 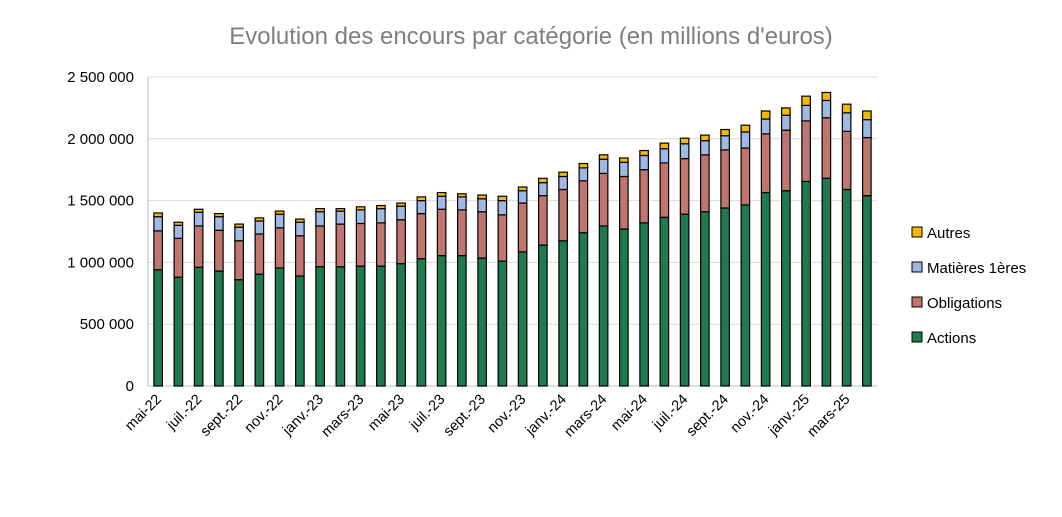 What do you see at coordinates (708, 416) in the screenshot?
I see `x-tick-label: sept.-24` at bounding box center [708, 416].